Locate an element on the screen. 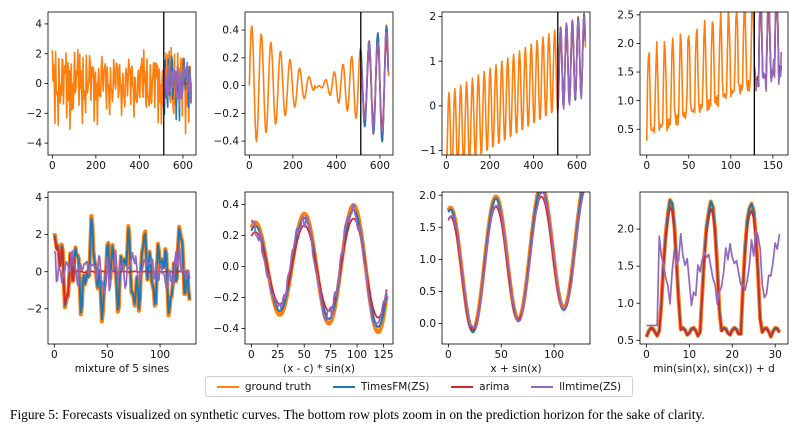 This screenshot has width=808, height=445. x-tick-label: 125 is located at coordinates (383, 355).